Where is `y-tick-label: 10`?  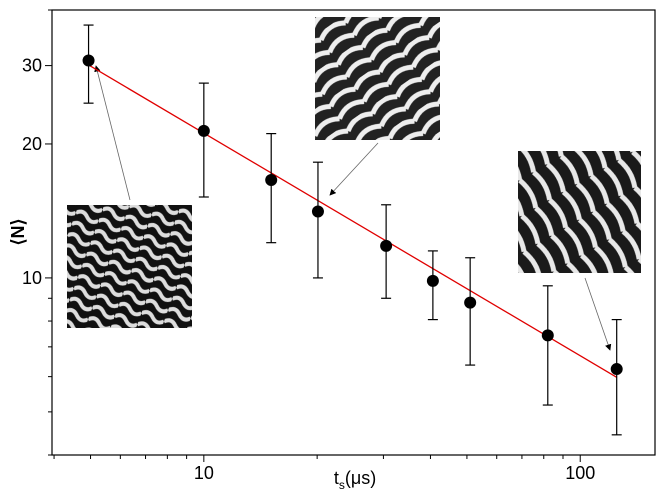
y-tick-label: 10 is located at coordinates (32, 278).